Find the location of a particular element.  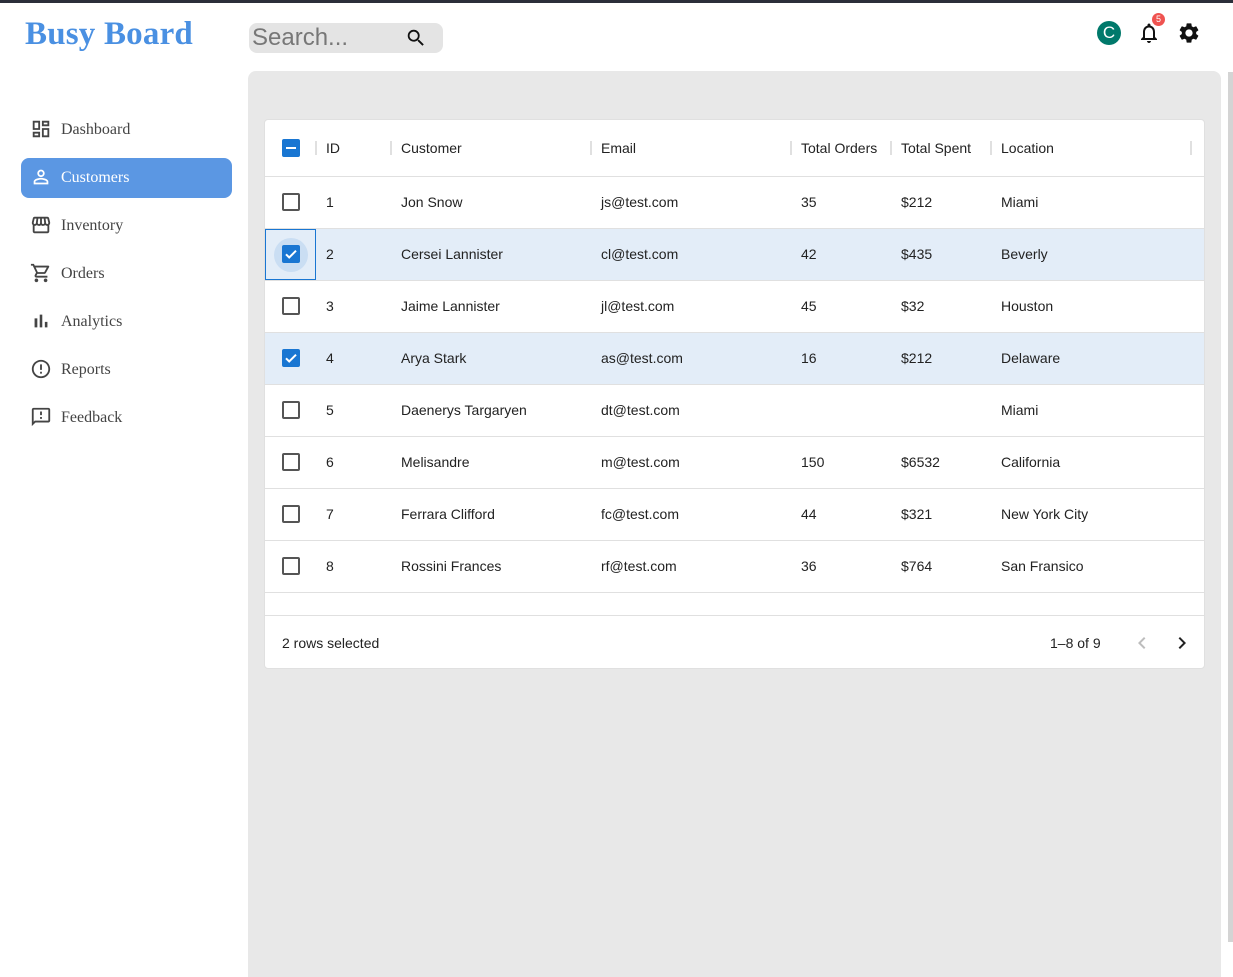

cell-location: Beverly is located at coordinates (1024, 254).